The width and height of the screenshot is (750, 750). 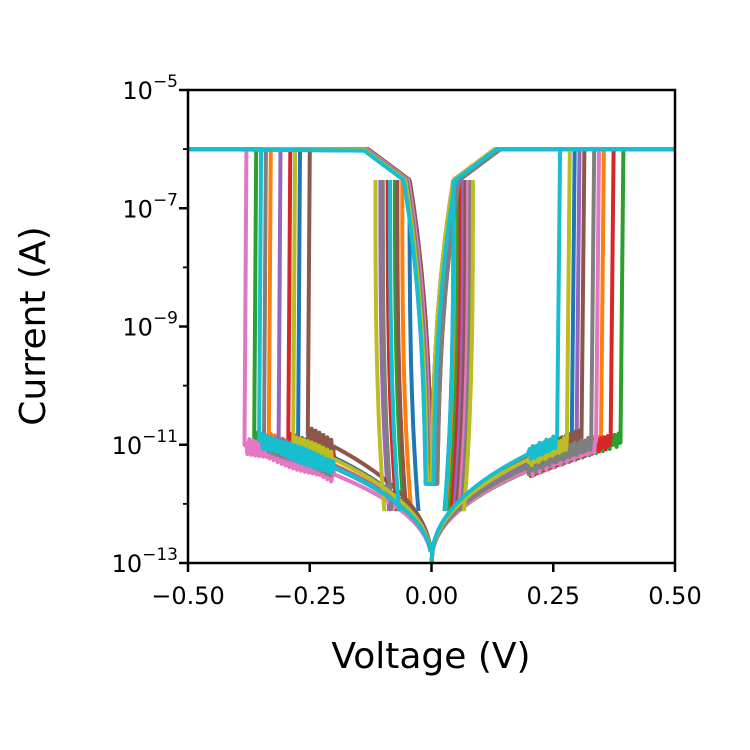 I want to click on y-axis-label: Current (A), so click(x=33, y=325).